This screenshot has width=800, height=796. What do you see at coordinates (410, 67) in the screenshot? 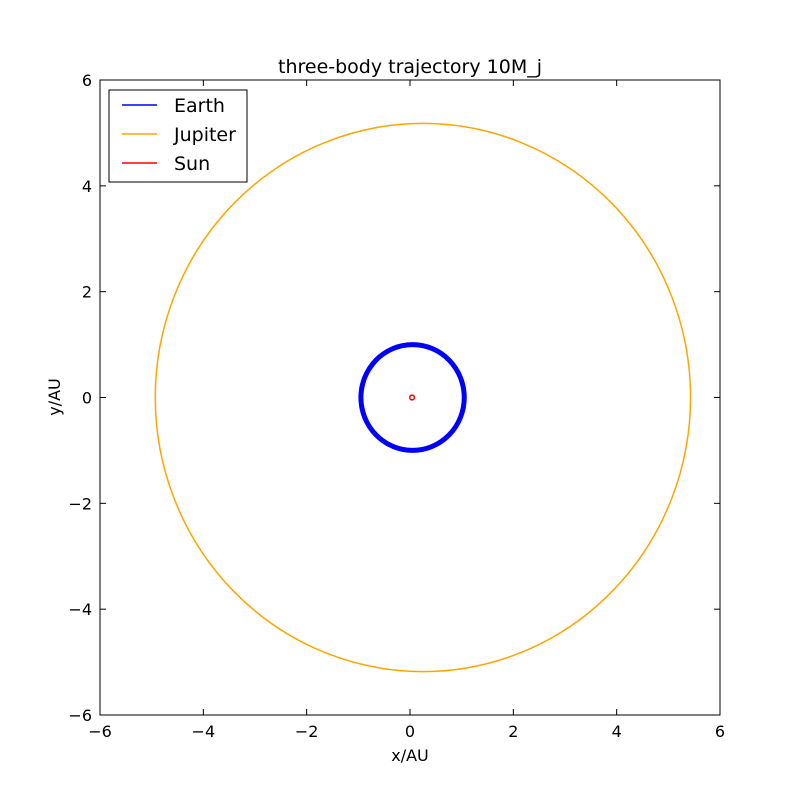
I see `chart-title: three-body trajectory 10M_j` at bounding box center [410, 67].